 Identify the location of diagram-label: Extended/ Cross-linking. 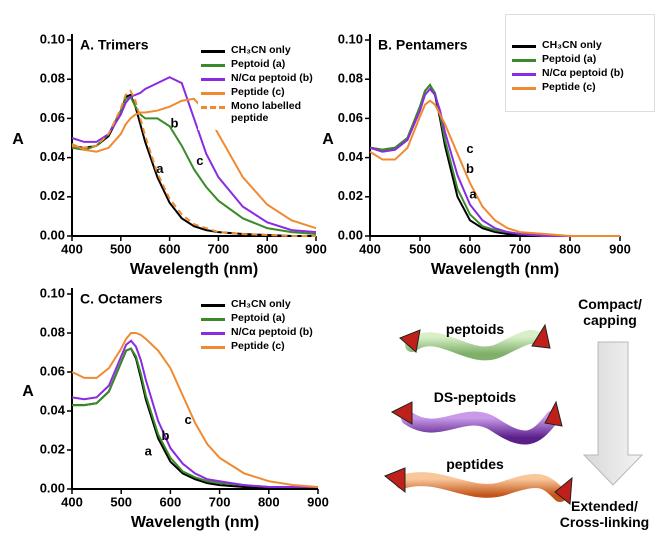
(604, 514).